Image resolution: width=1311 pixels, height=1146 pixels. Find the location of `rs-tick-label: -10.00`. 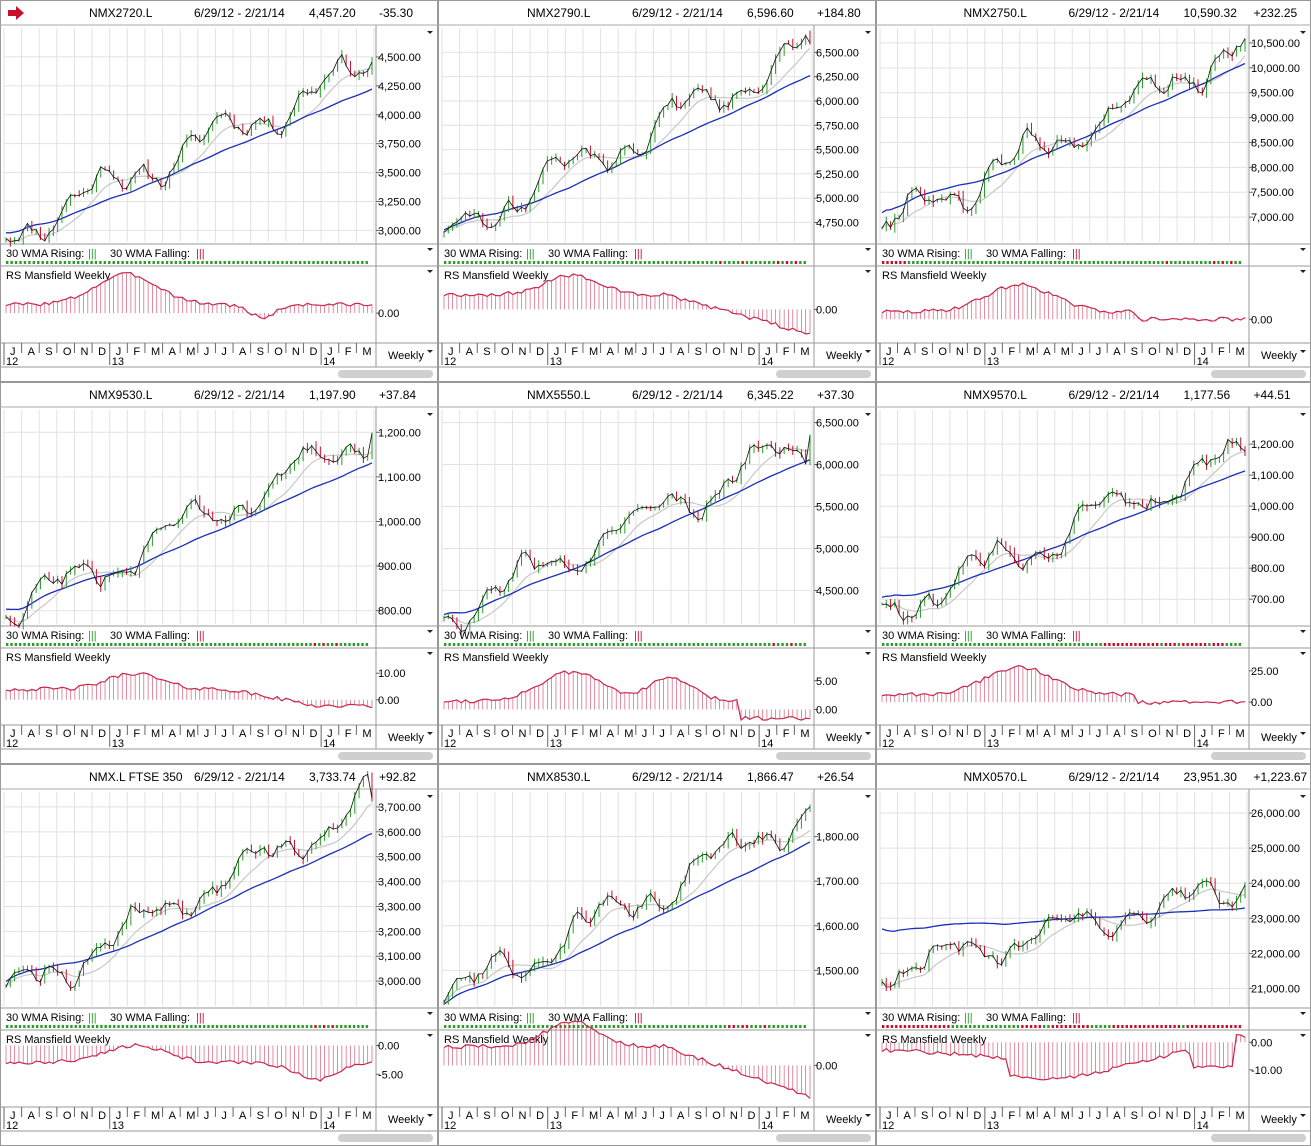

rs-tick-label: -10.00 is located at coordinates (1266, 1071).